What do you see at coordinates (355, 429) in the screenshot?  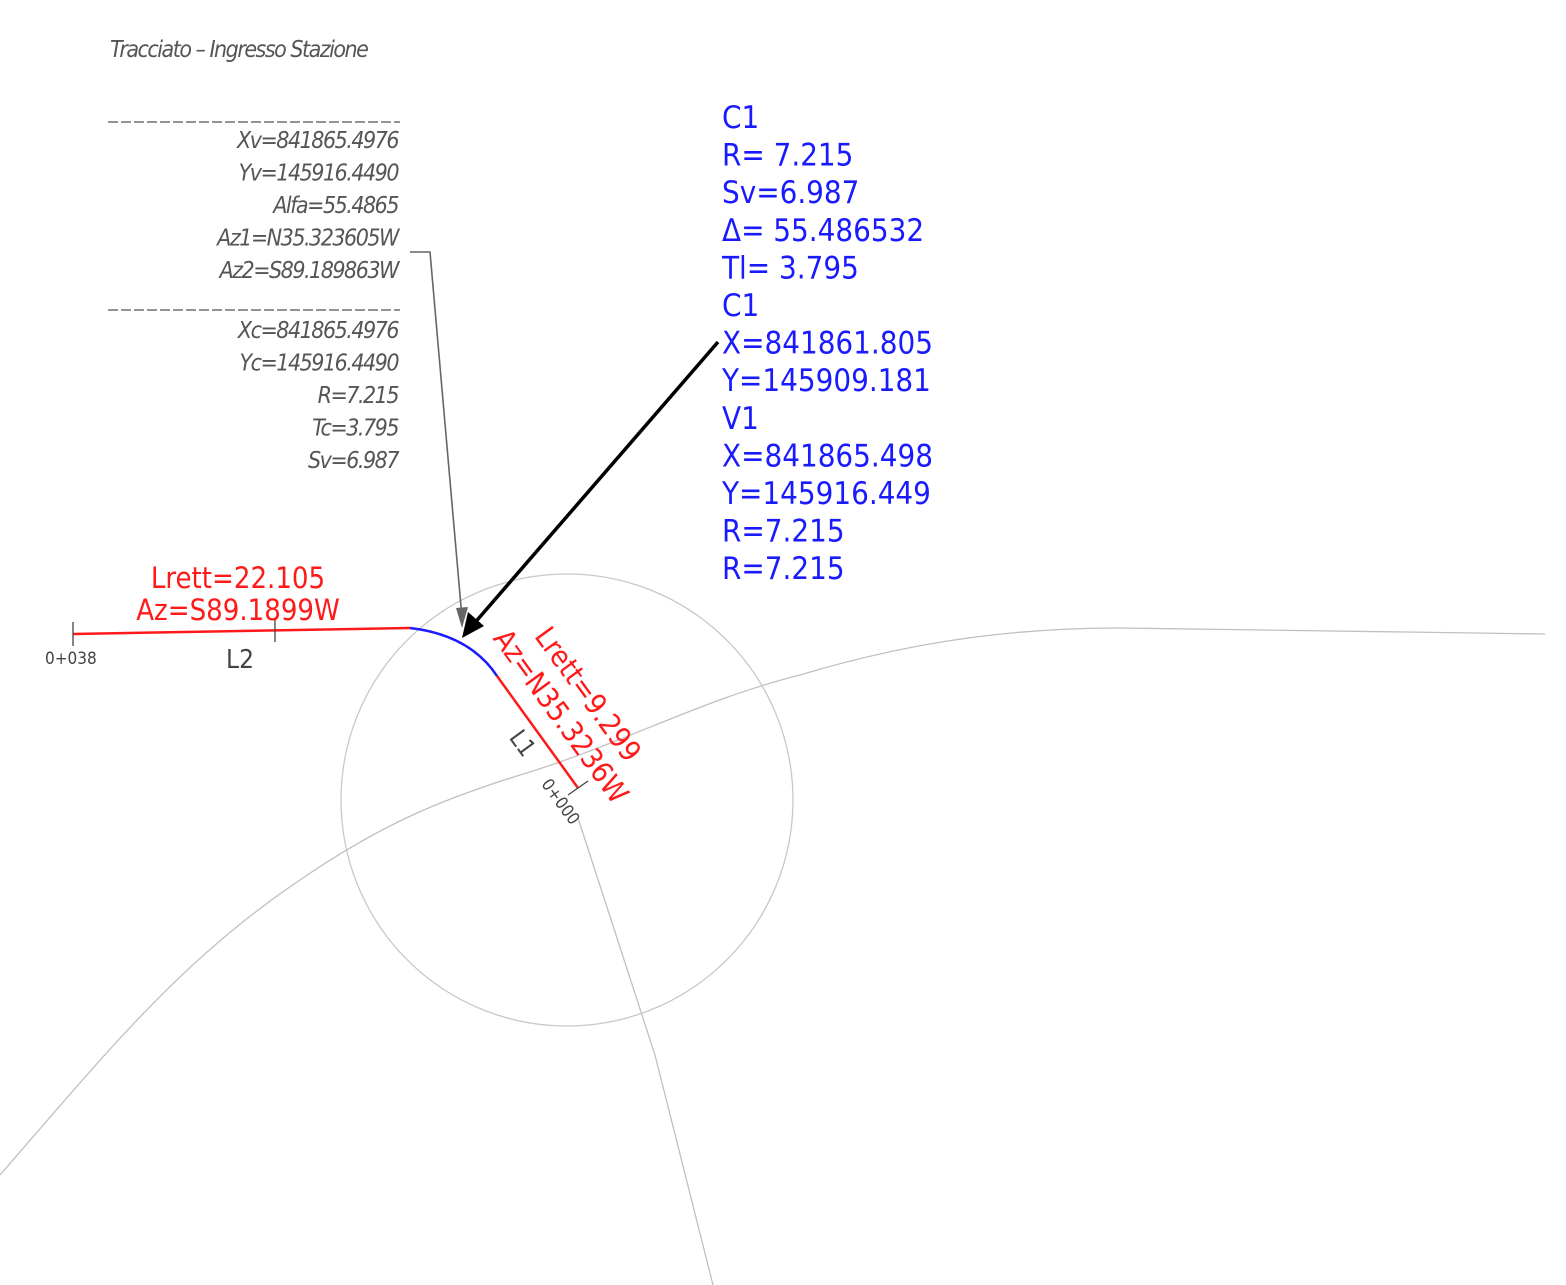 I see `center-field: Tc=3.795` at bounding box center [355, 429].